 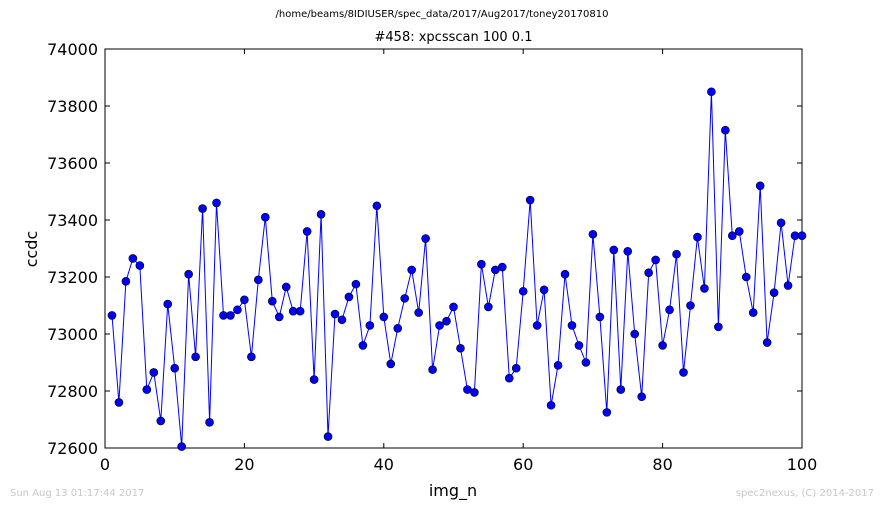 What do you see at coordinates (72, 106) in the screenshot?
I see `y-tick-label: 73800` at bounding box center [72, 106].